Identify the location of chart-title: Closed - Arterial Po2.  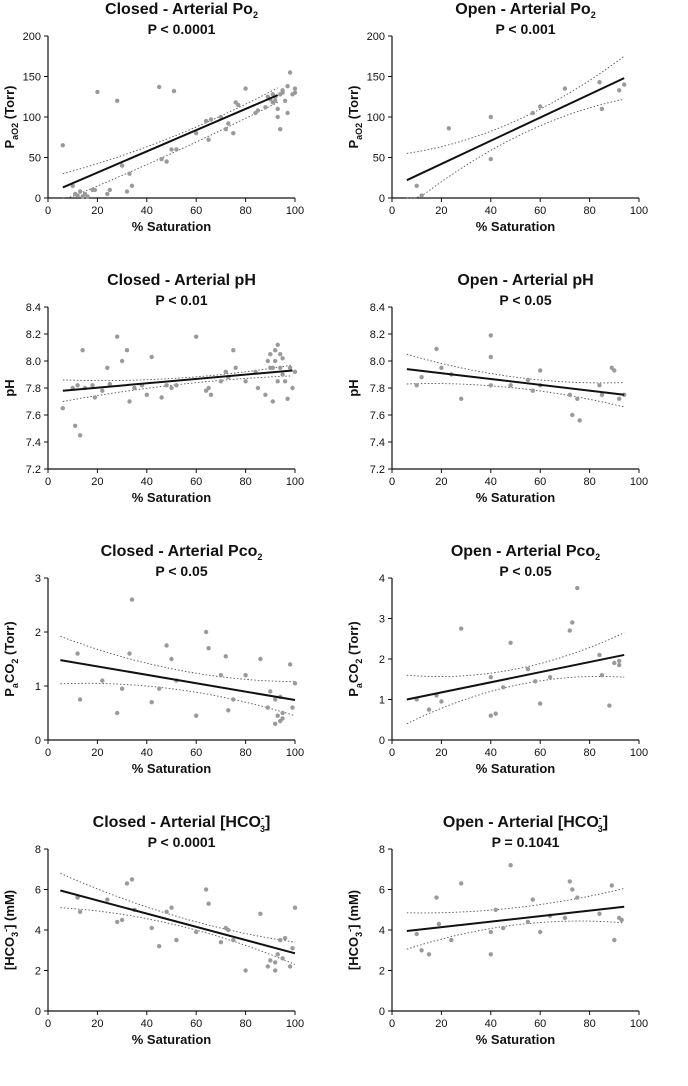
(181, 10).